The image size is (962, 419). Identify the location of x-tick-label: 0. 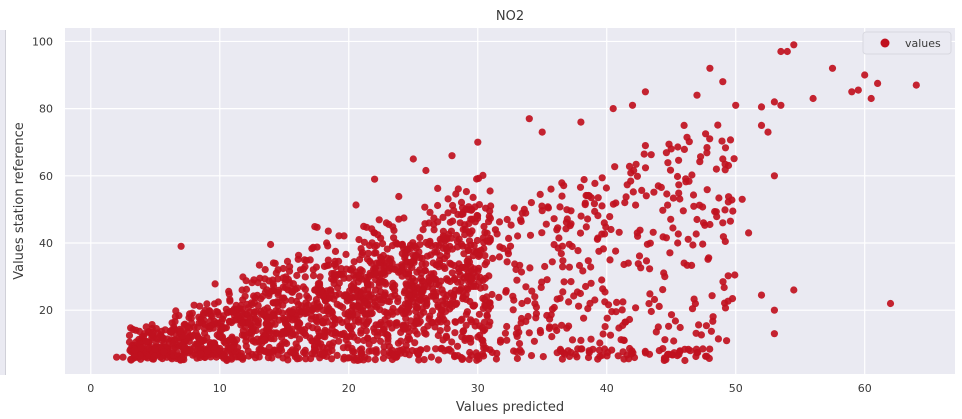
(90, 388).